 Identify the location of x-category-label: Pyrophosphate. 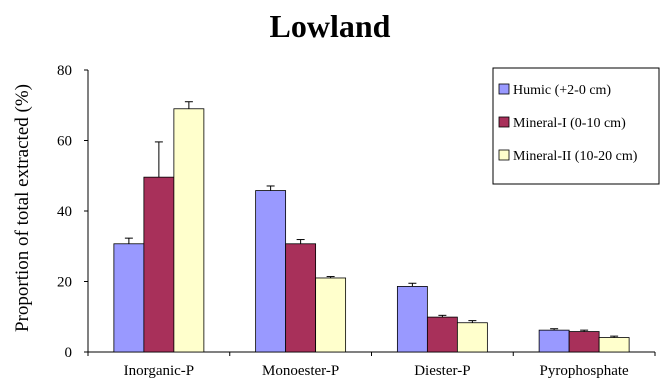
(585, 371).